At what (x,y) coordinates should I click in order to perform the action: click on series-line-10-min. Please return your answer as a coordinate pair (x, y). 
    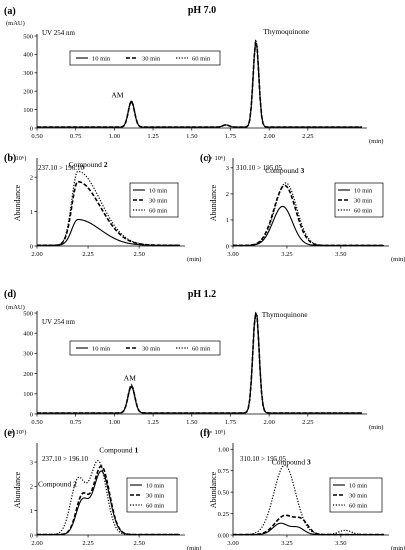
    Looking at the image, I should click on (199, 363).